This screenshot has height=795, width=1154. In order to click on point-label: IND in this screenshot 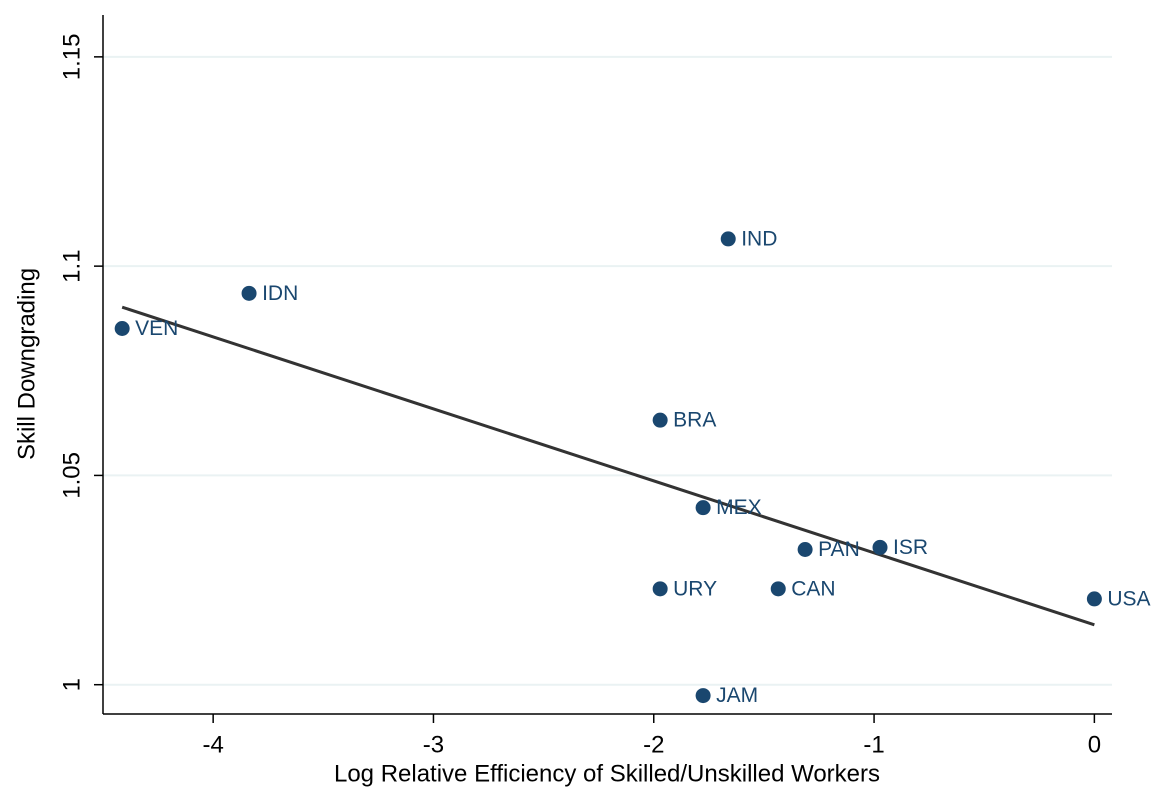, I will do `click(759, 238)`.